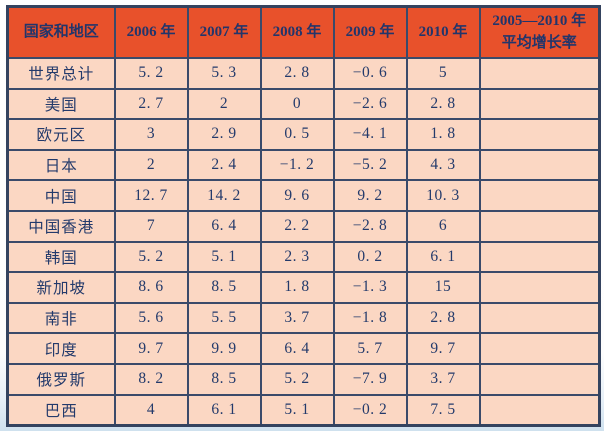 Image resolution: width=604 pixels, height=431 pixels. What do you see at coordinates (224, 104) in the screenshot?
I see `value-cell: 2` at bounding box center [224, 104].